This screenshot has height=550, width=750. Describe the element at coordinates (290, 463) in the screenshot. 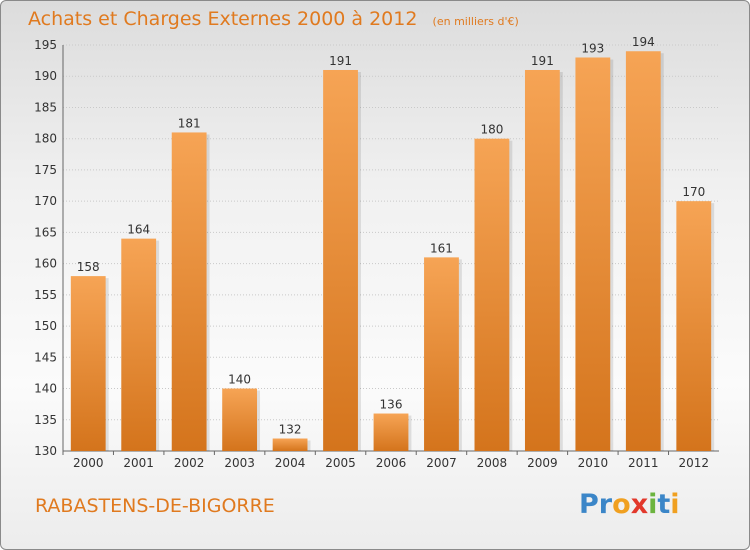

I see `x-tick-label: 2004` at that location.